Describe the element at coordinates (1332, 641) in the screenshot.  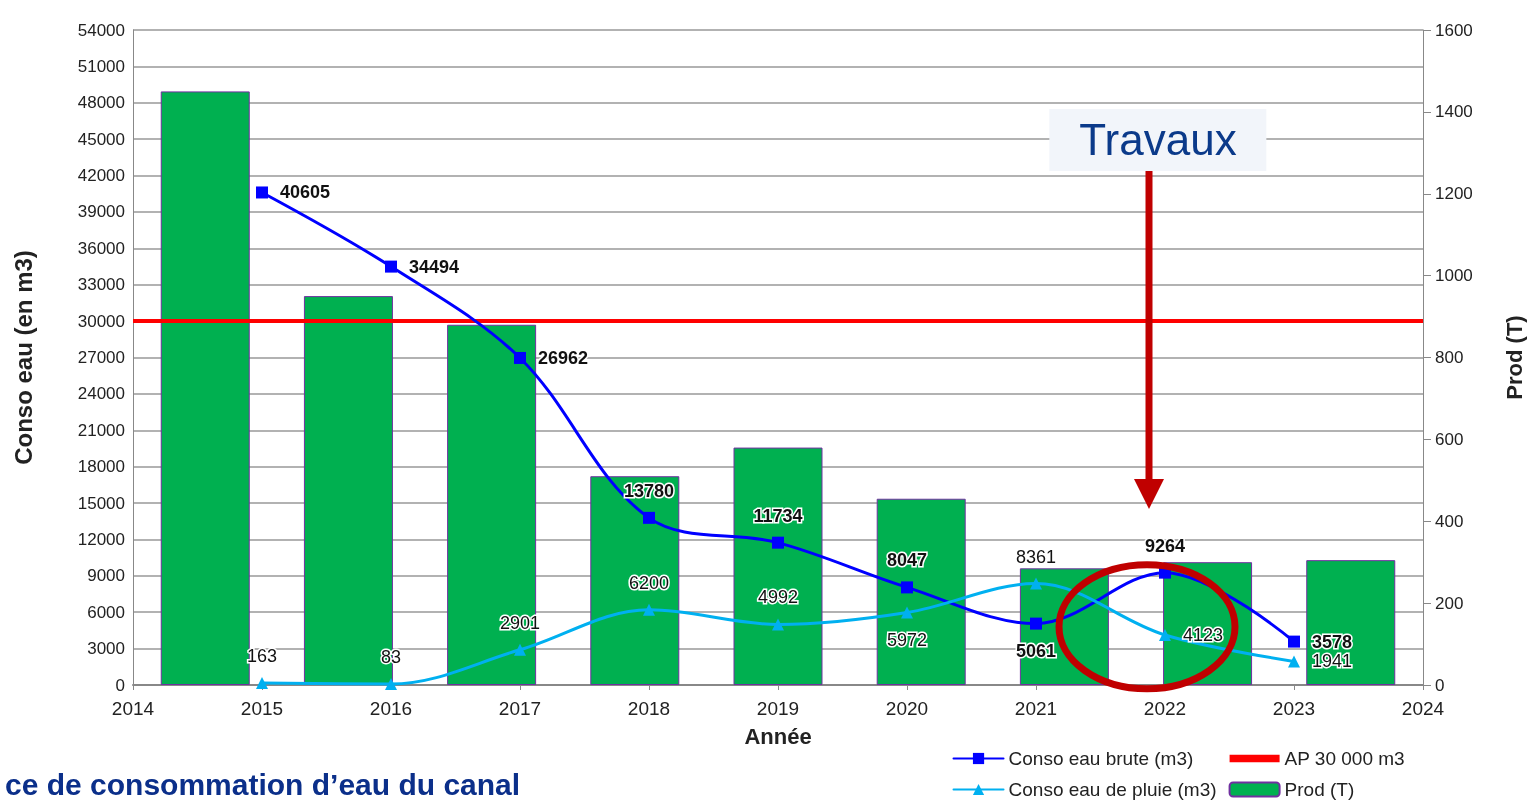
I see `data-label: 3578` at that location.